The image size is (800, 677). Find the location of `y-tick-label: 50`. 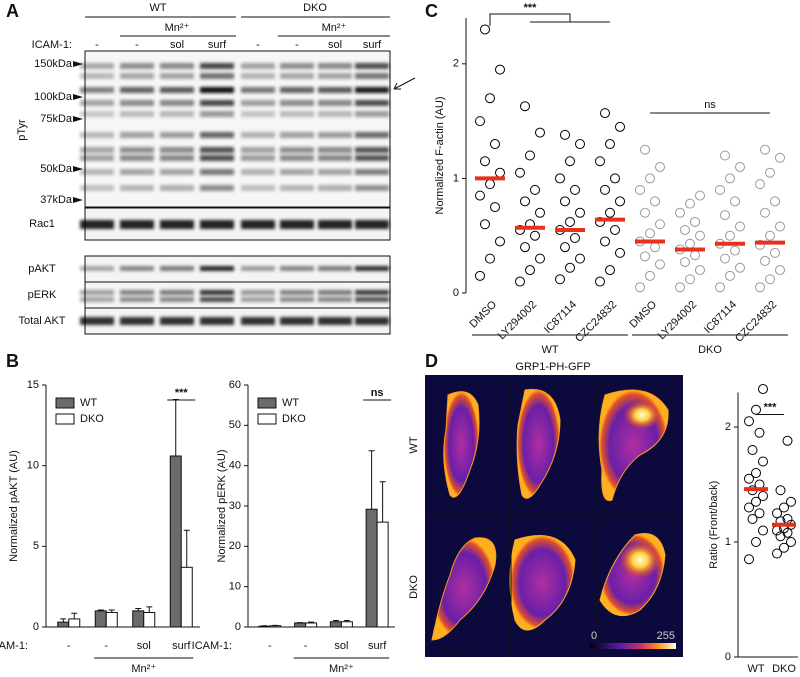

y-tick-label: 50 is located at coordinates (235, 425).